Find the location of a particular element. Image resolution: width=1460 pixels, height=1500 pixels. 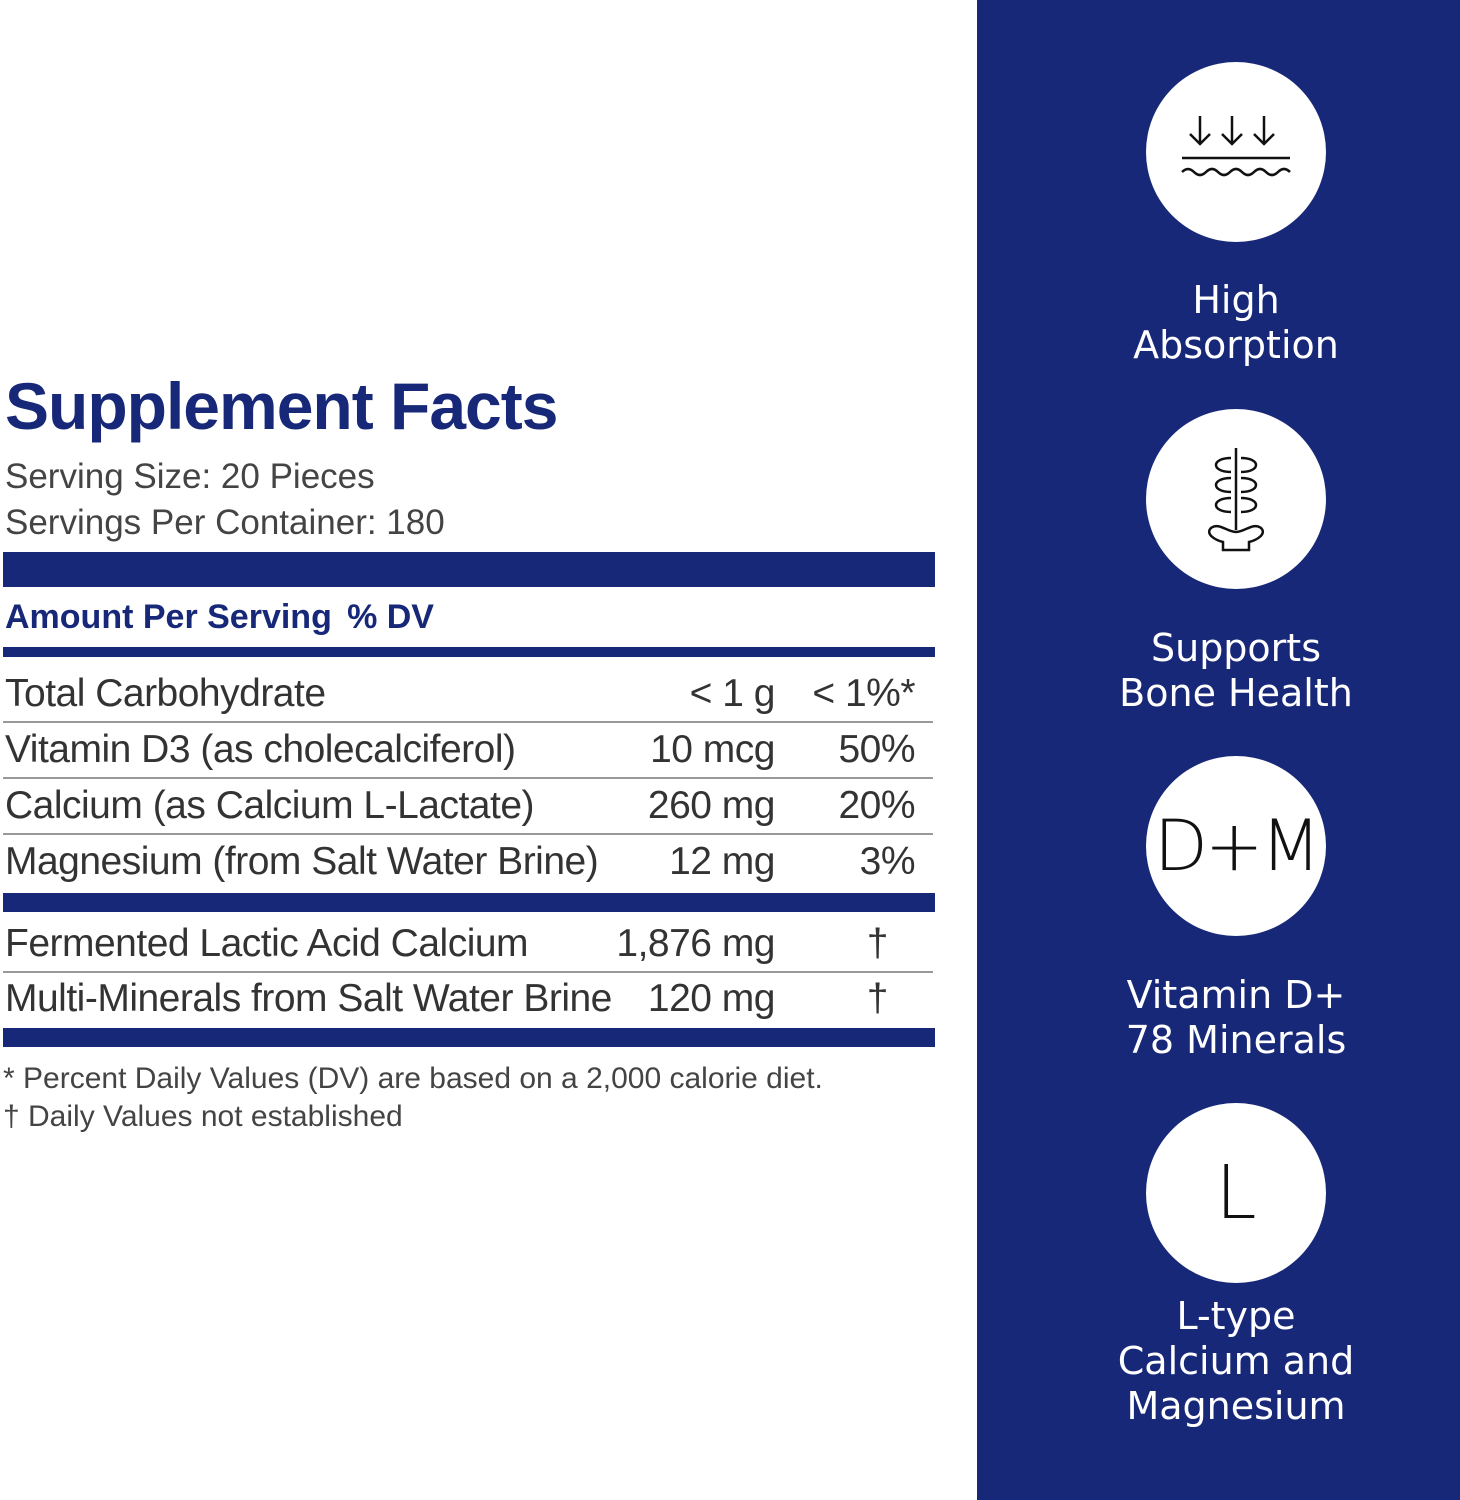

ingredient-amount: 1,876 mg is located at coordinates (695, 943).